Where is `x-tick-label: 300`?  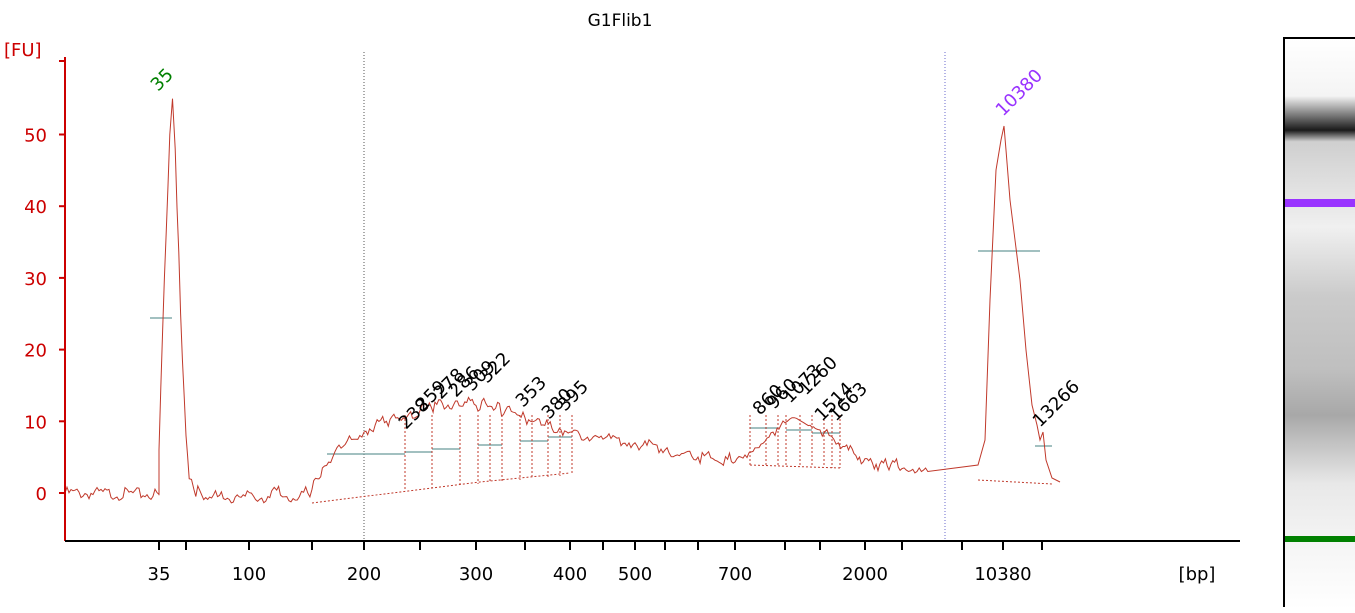 x-tick-label: 300 is located at coordinates (476, 574).